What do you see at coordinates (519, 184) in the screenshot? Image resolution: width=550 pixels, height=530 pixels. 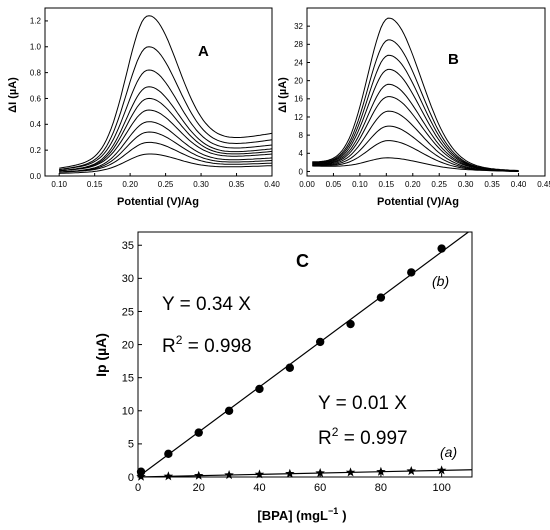 I see `panelB-x-tick-label: 0.40` at bounding box center [519, 184].